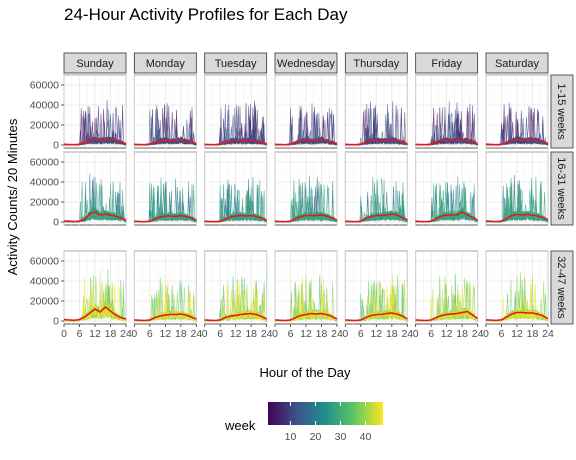 Image resolution: width=576 pixels, height=460 pixels. Describe the element at coordinates (305, 372) in the screenshot. I see `x-axis-label: Hour of the Day` at that location.